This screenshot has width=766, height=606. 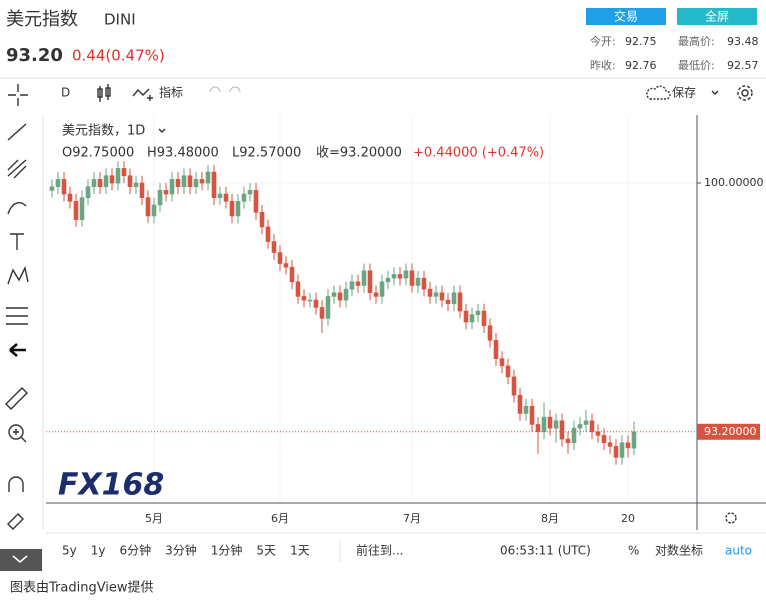 I want to click on fullscreen-button: 全屏, so click(x=717, y=16).